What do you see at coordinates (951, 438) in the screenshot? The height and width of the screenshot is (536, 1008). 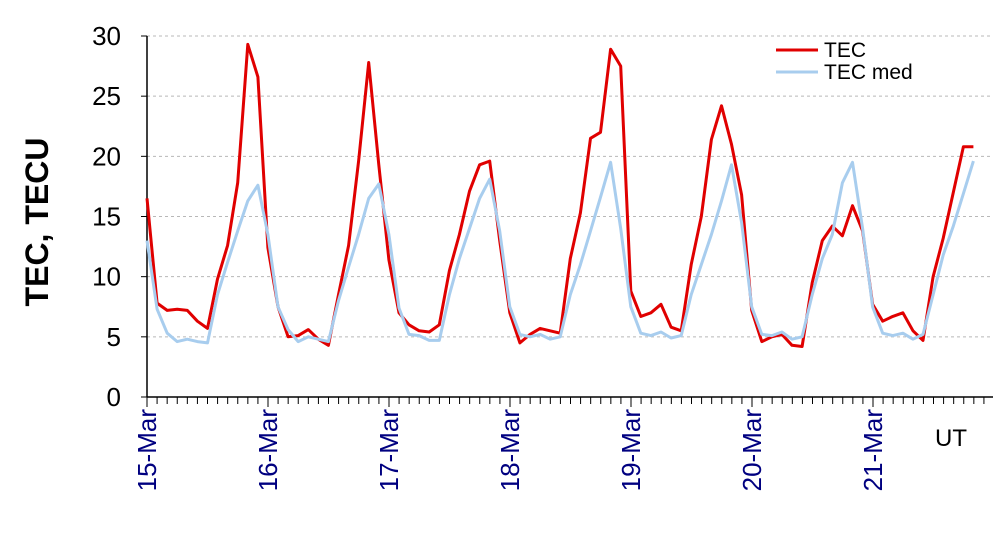 I see `x-axis-unit-label: UT` at bounding box center [951, 438].